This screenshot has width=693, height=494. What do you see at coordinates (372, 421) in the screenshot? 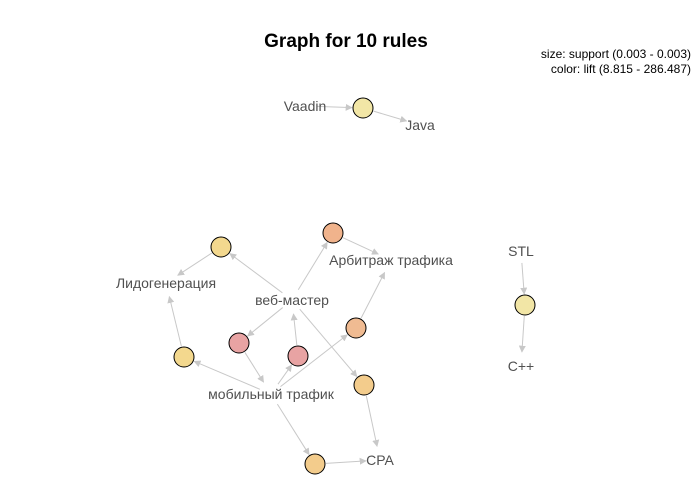
I see `edge-r8-to-cpa` at bounding box center [372, 421].